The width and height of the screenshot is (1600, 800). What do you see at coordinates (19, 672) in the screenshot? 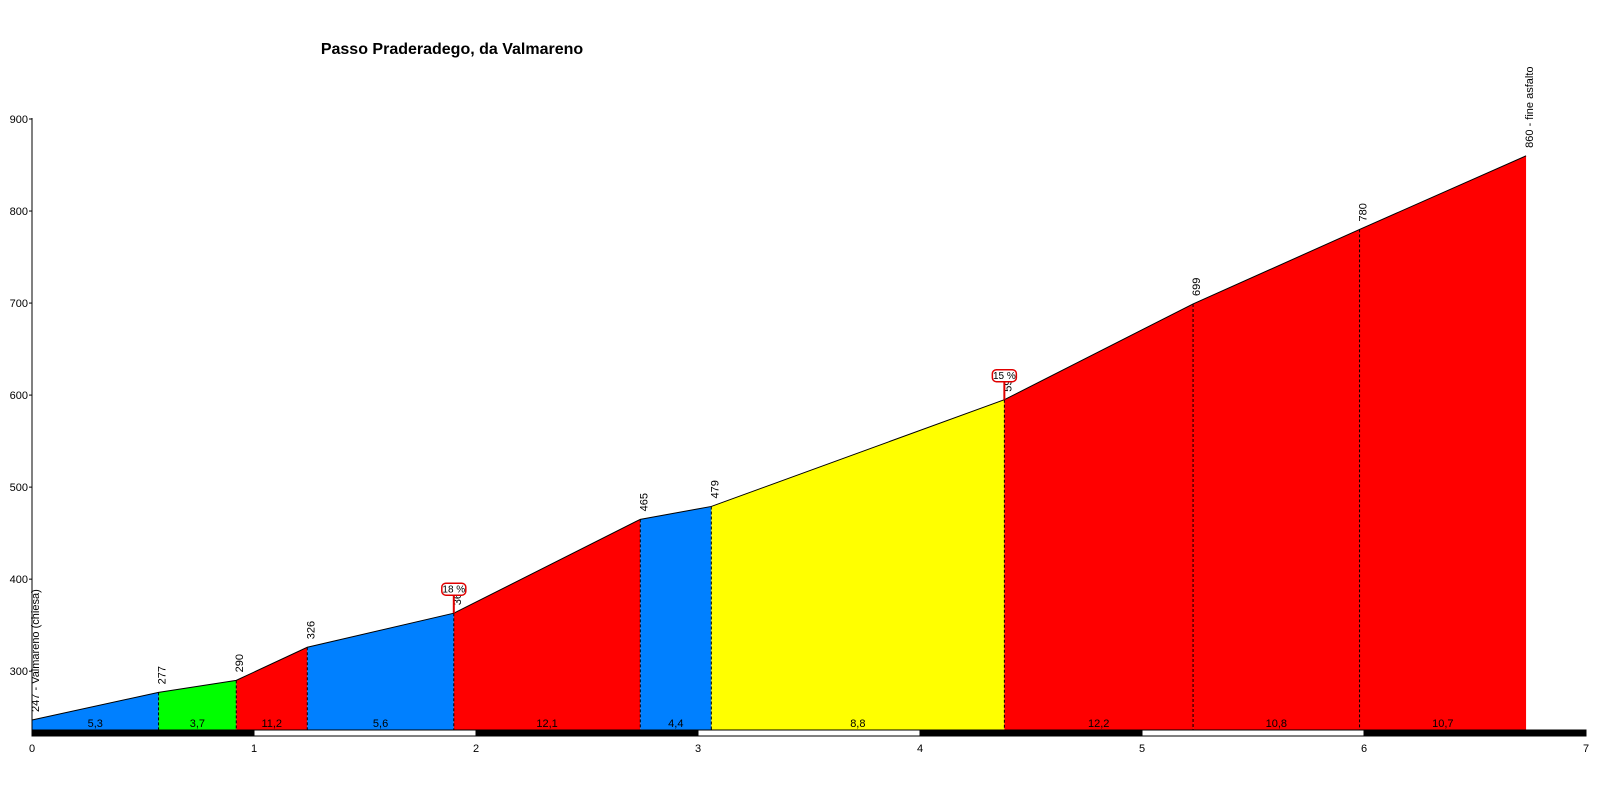
I see `y-tick-label: 300` at bounding box center [19, 672].